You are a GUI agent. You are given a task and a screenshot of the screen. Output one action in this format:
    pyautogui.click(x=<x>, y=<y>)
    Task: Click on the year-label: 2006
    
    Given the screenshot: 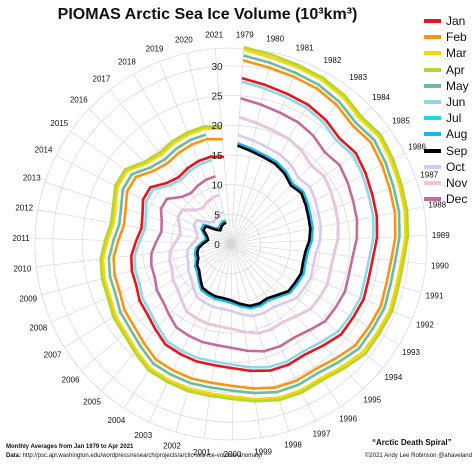 What is the action you would take?
    pyautogui.click(x=71, y=380)
    